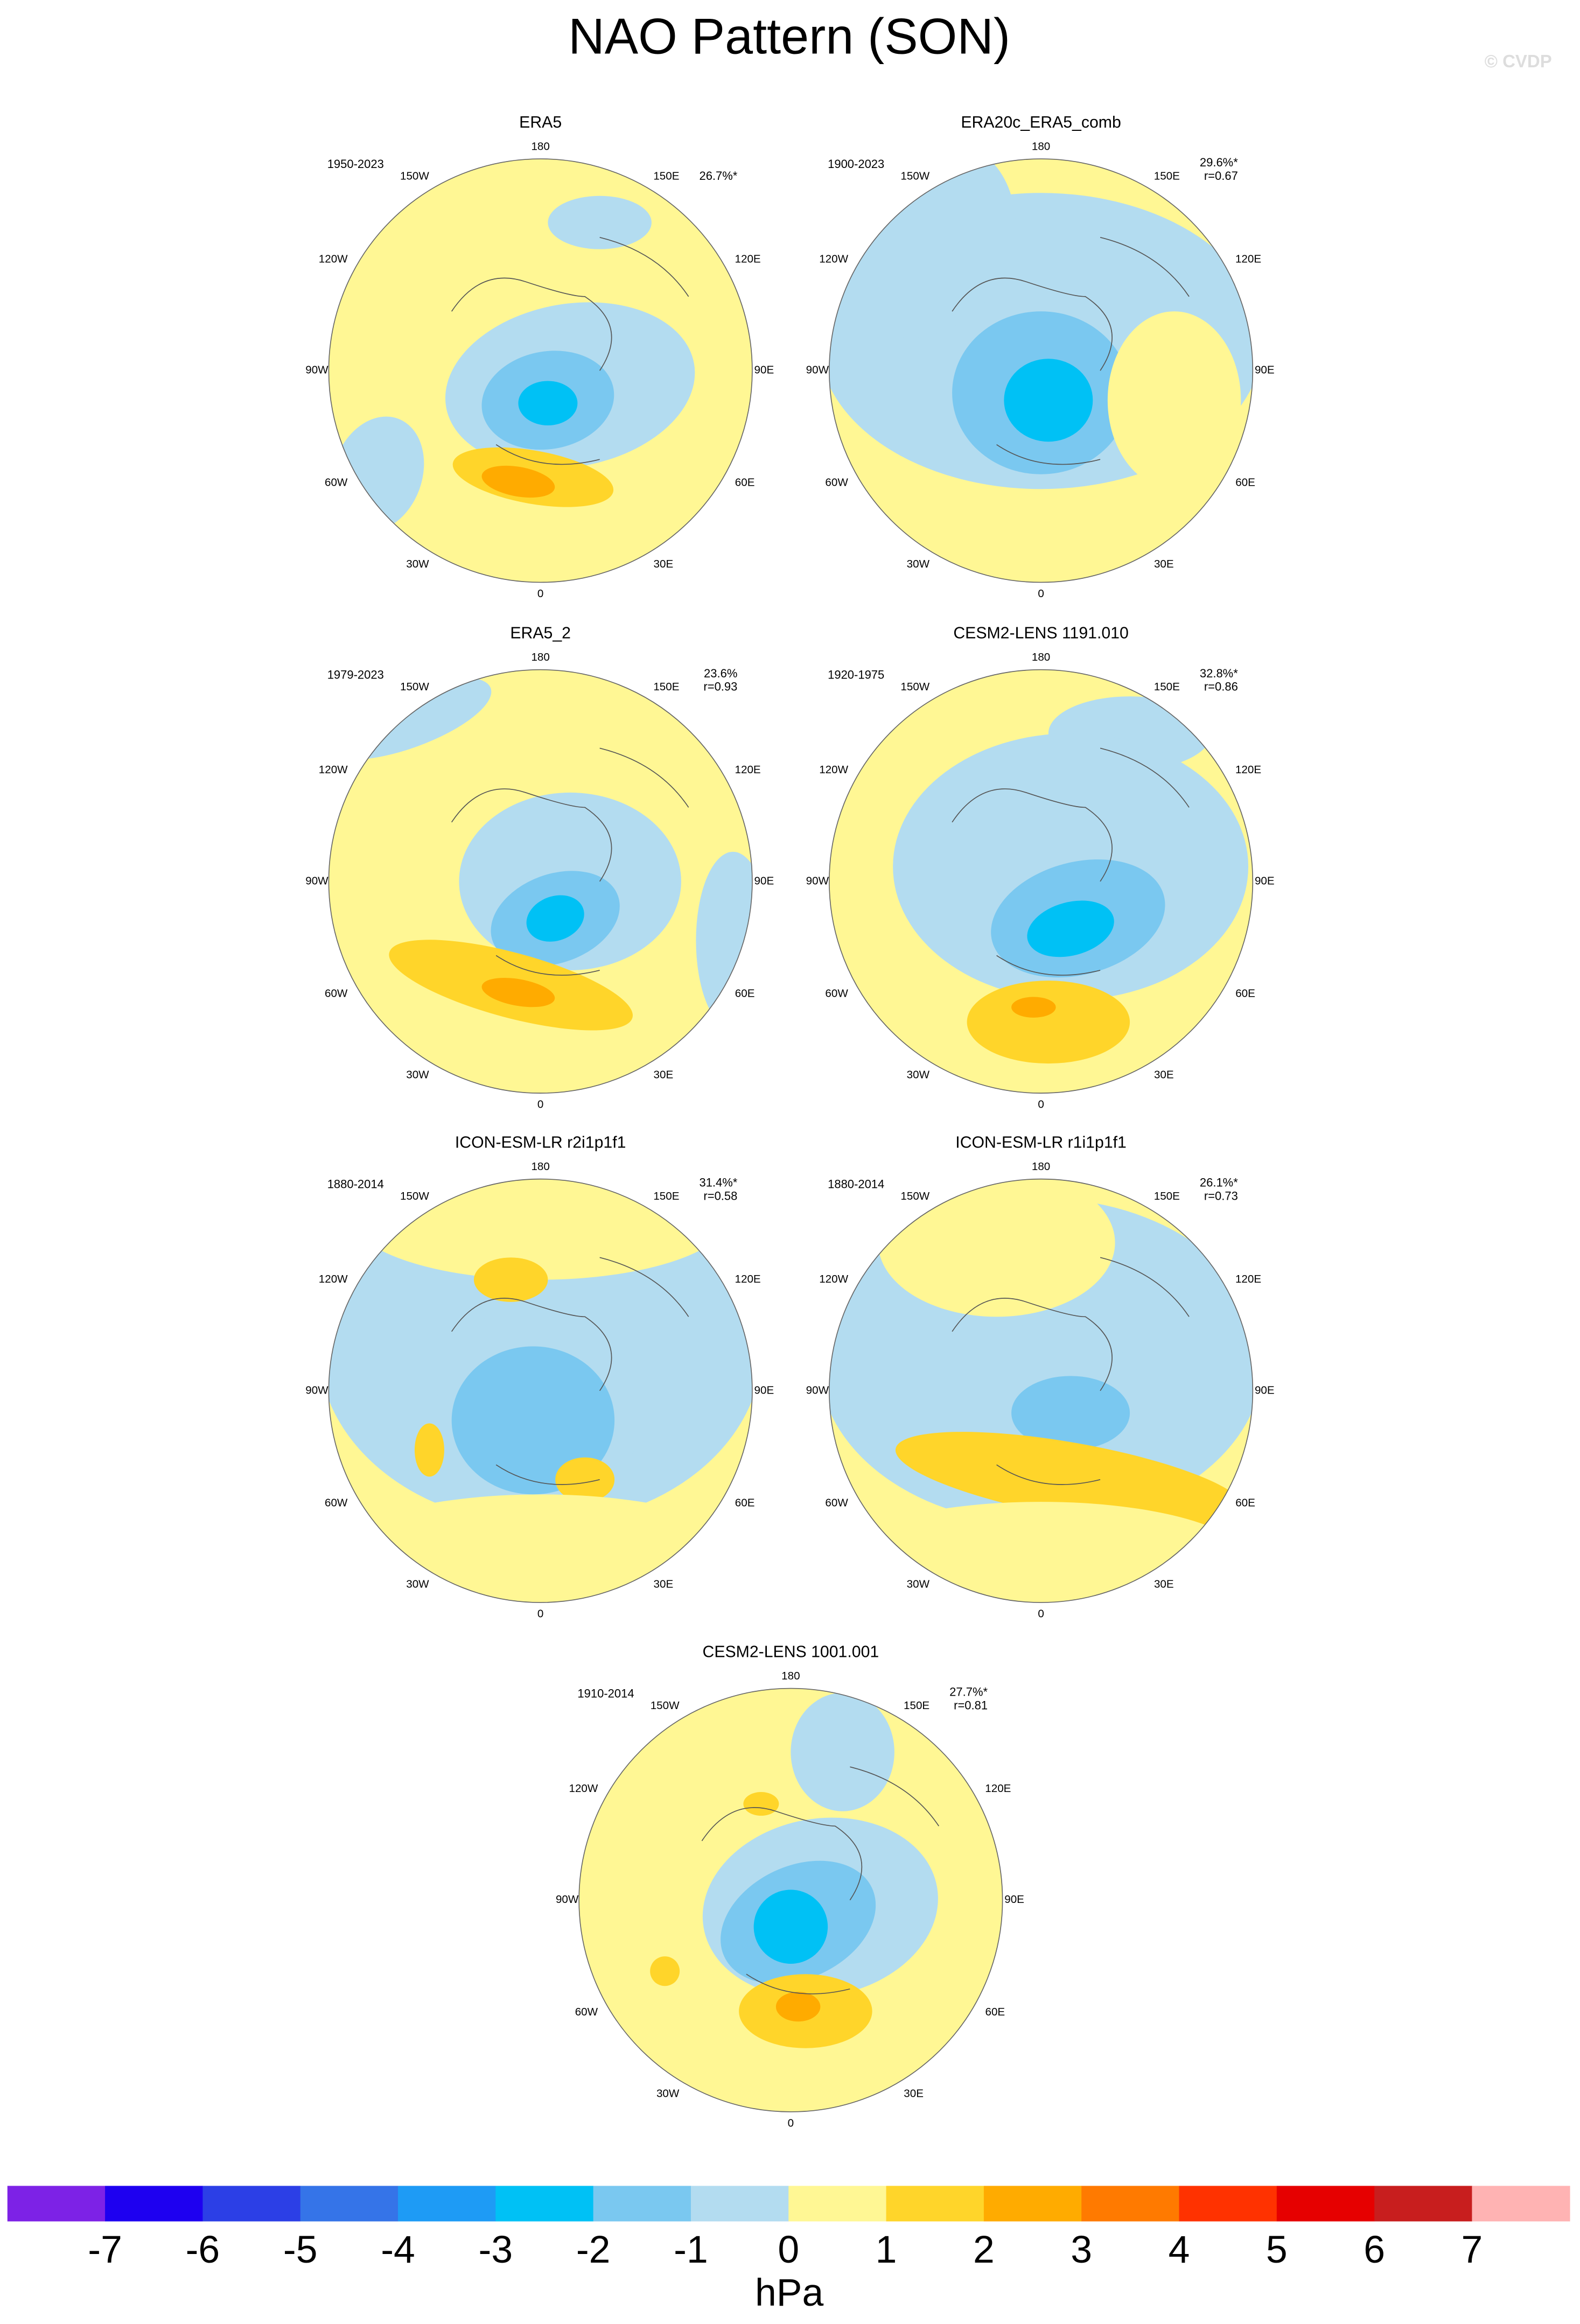 Image resolution: width=1580 pixels, height=2324 pixels. Describe the element at coordinates (1219, 673) in the screenshot. I see `variance-pct: 32.8%*` at that location.